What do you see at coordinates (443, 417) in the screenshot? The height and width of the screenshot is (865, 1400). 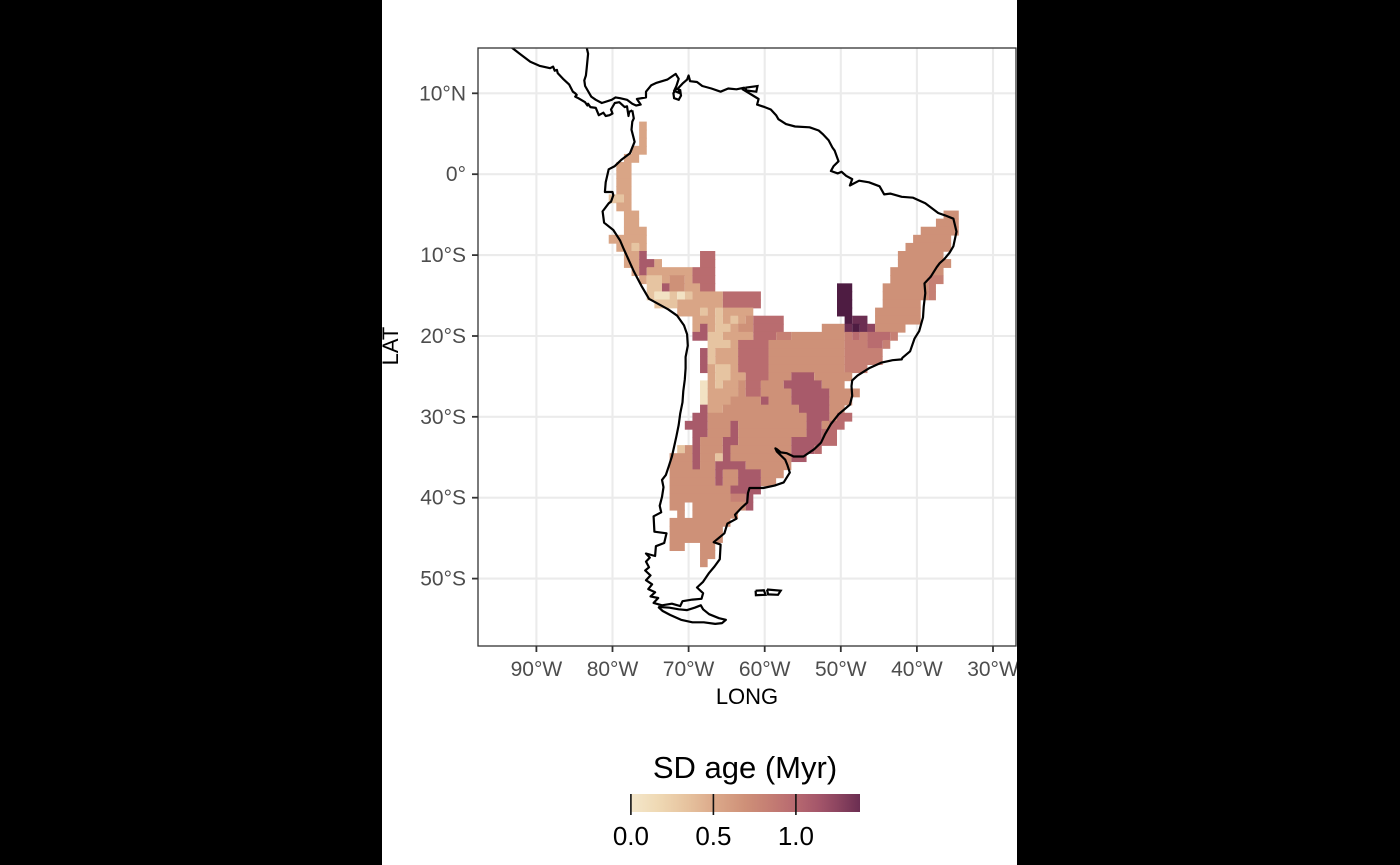 I see `svg-text: 30°S` at bounding box center [443, 417].